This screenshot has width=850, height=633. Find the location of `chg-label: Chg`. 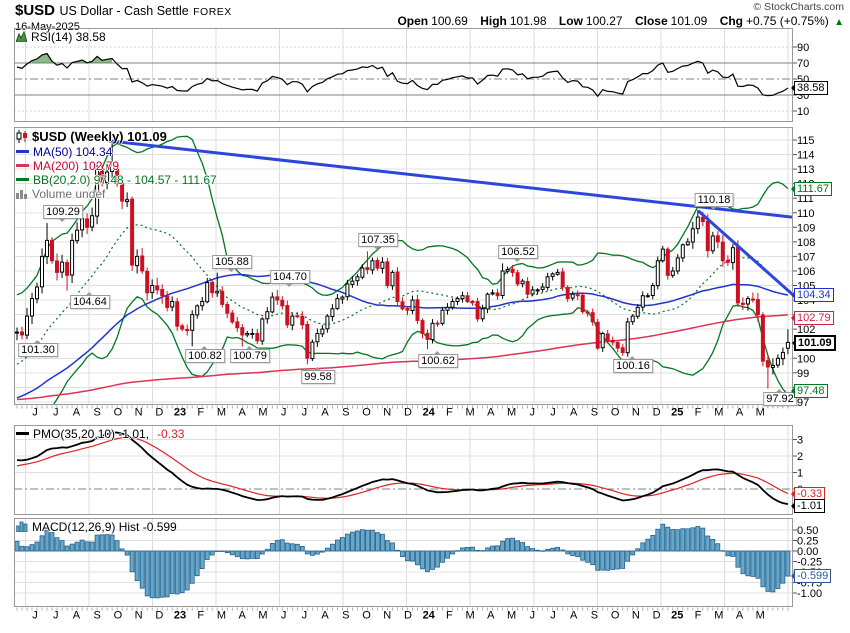

chg-label: Chg is located at coordinates (731, 21).